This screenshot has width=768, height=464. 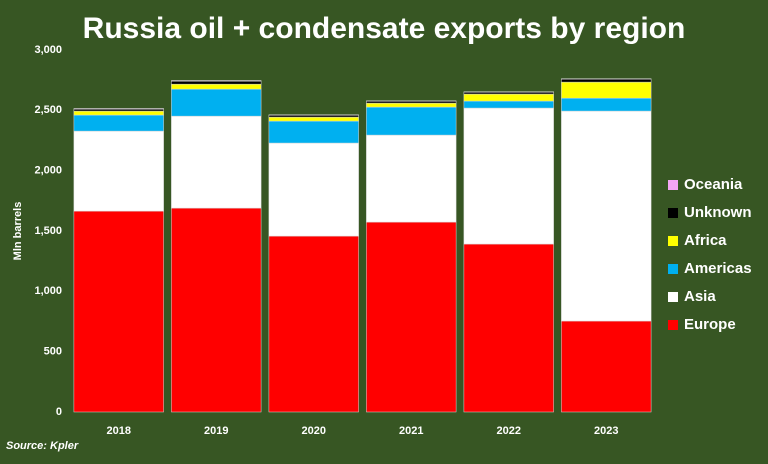 What do you see at coordinates (48, 171) in the screenshot?
I see `y-tick-label: 2,000` at bounding box center [48, 171].